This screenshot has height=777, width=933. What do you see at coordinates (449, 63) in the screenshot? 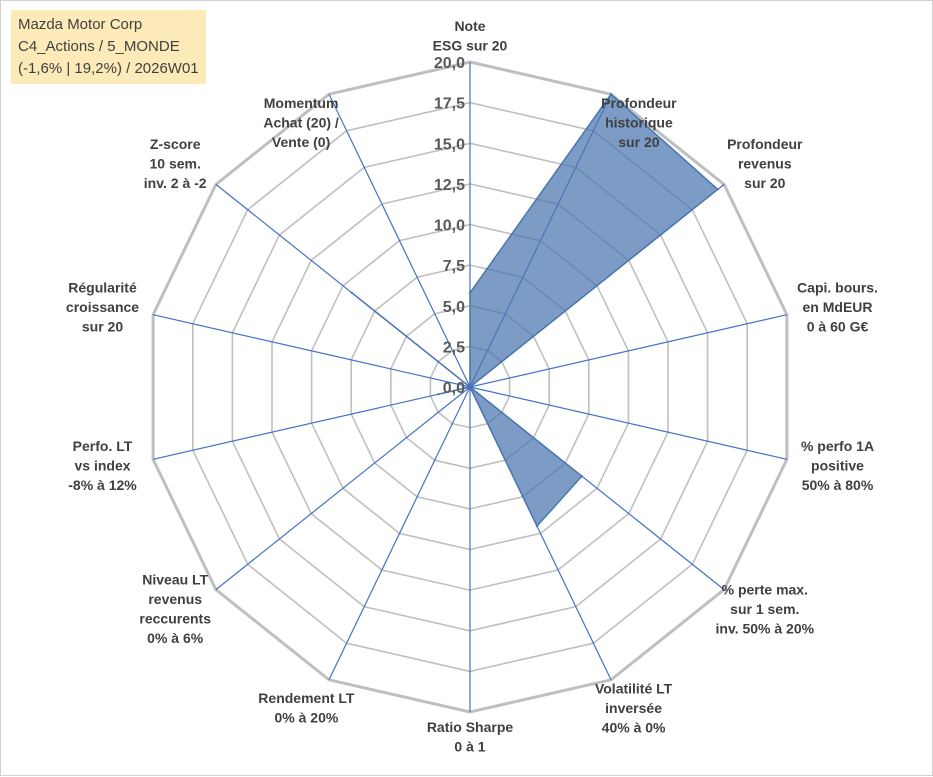
I see `tick-label-8: 20,0` at bounding box center [449, 63].